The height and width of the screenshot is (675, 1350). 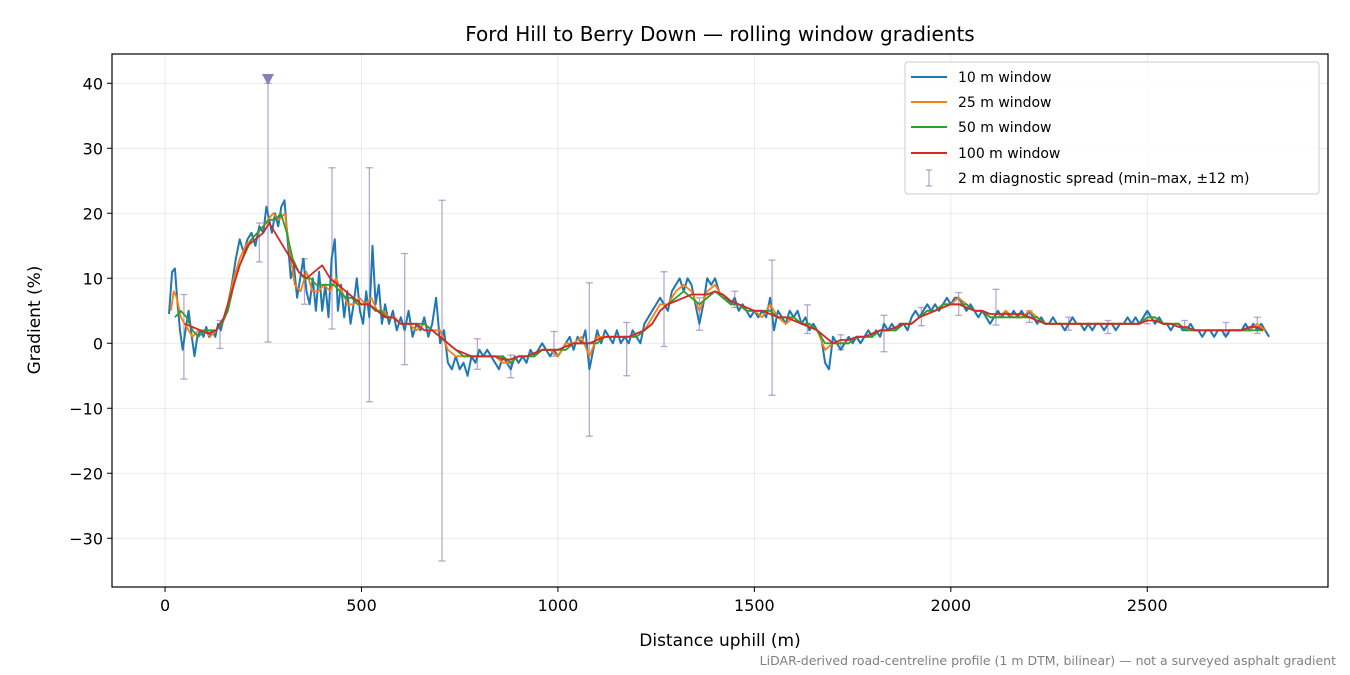 I want to click on y-tick-label: 20, so click(x=93, y=213).